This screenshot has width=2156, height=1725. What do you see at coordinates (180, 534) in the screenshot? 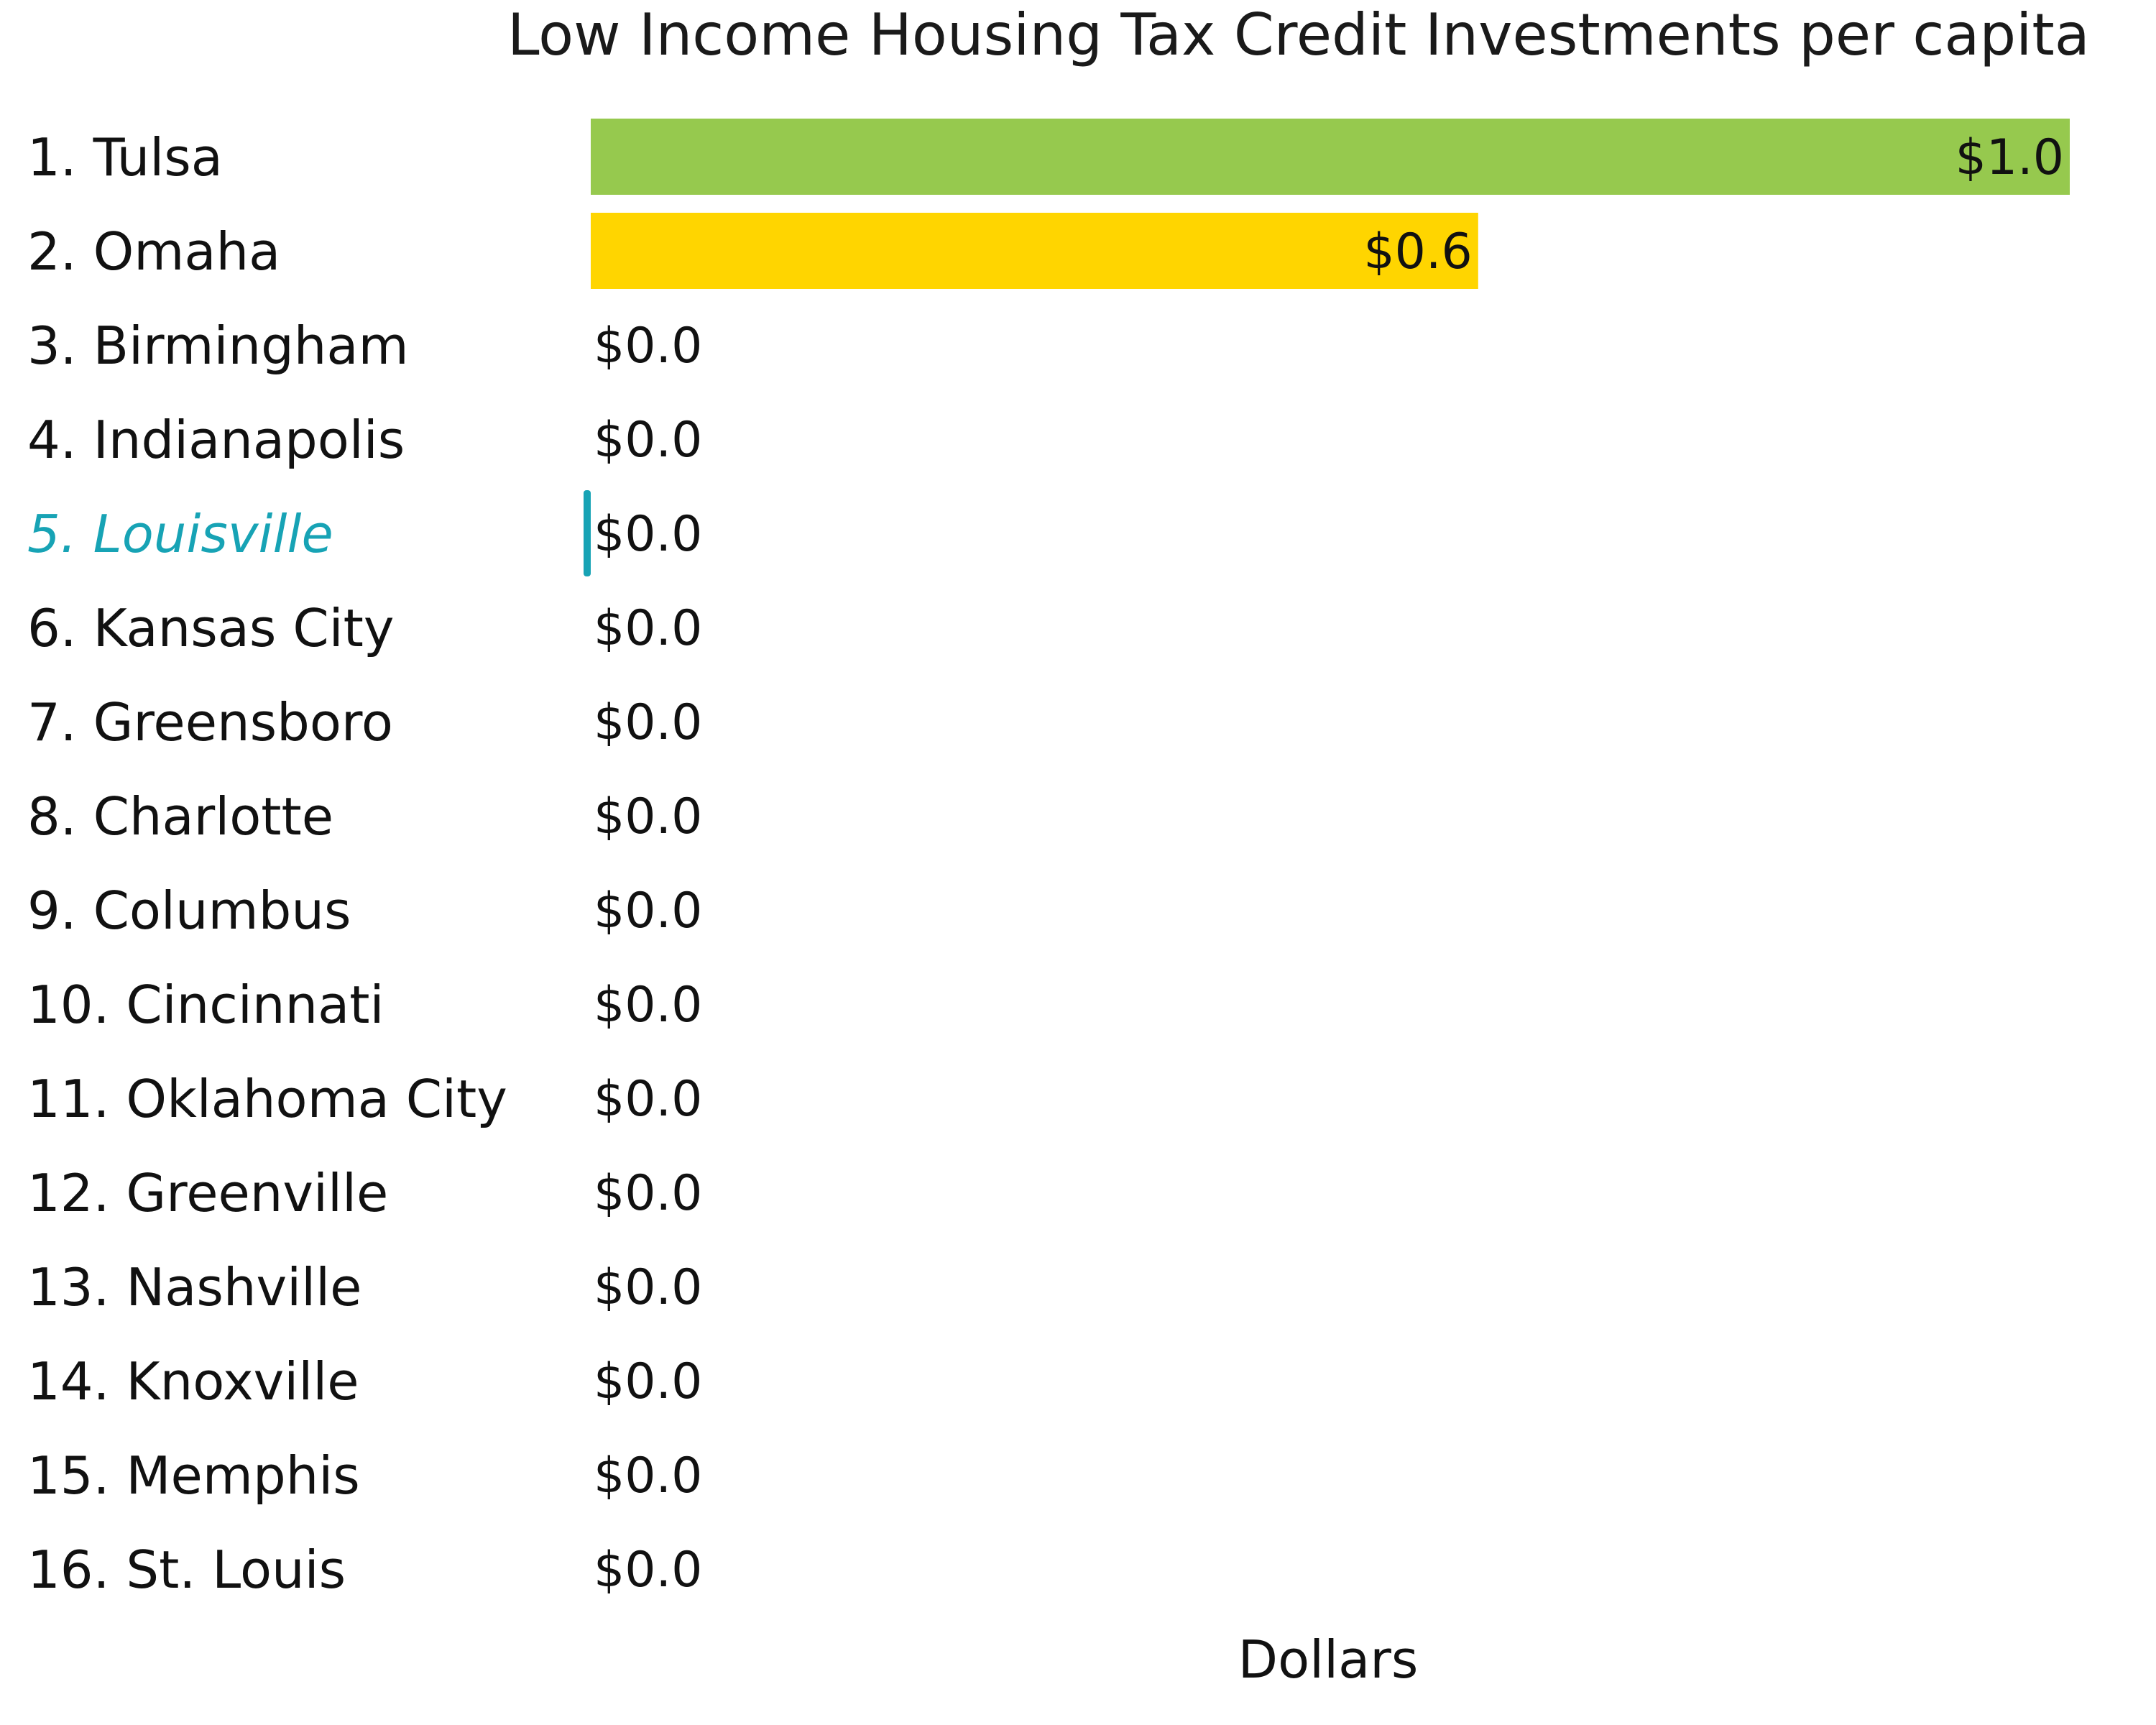
I see `category-label-5-louisville: 5. Louisville` at bounding box center [180, 534].